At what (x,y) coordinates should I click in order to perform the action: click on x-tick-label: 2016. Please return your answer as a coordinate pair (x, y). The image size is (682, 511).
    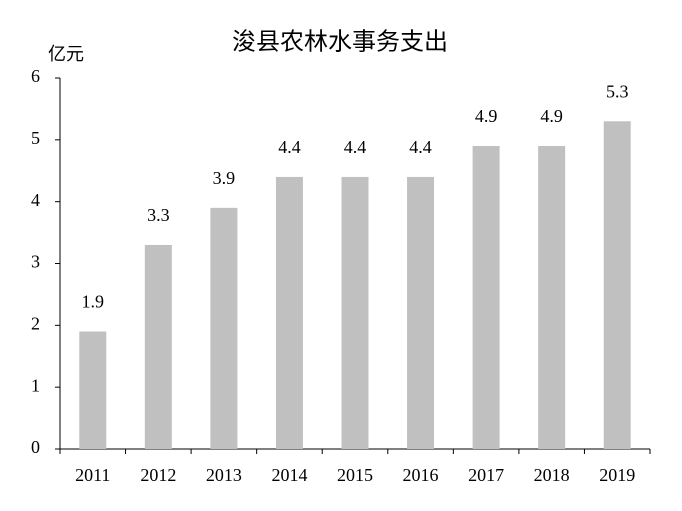
    Looking at the image, I should click on (421, 475).